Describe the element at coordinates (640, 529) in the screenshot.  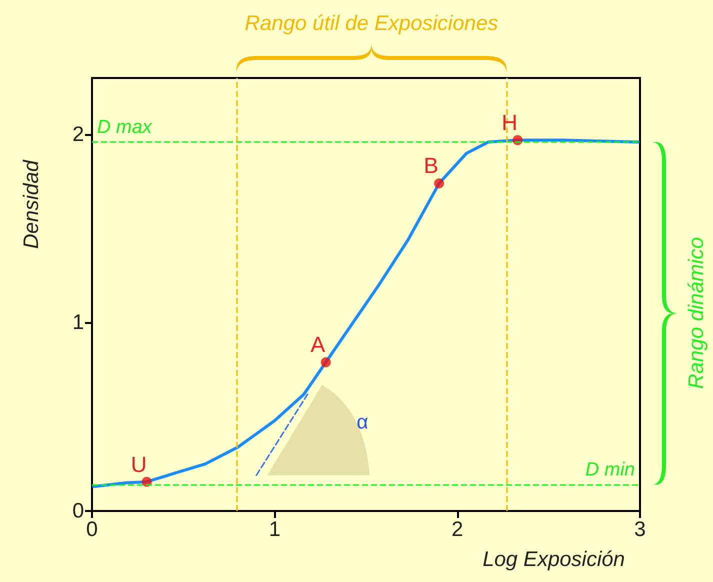
I see `x-tick-label: 3` at that location.